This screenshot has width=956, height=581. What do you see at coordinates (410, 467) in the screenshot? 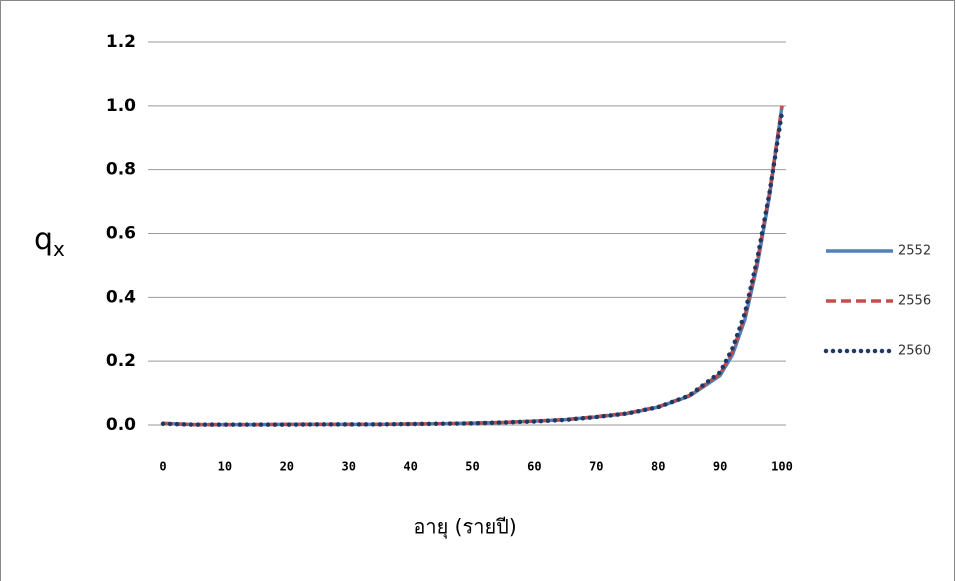
I see `x-tick-label: 40` at bounding box center [410, 467].